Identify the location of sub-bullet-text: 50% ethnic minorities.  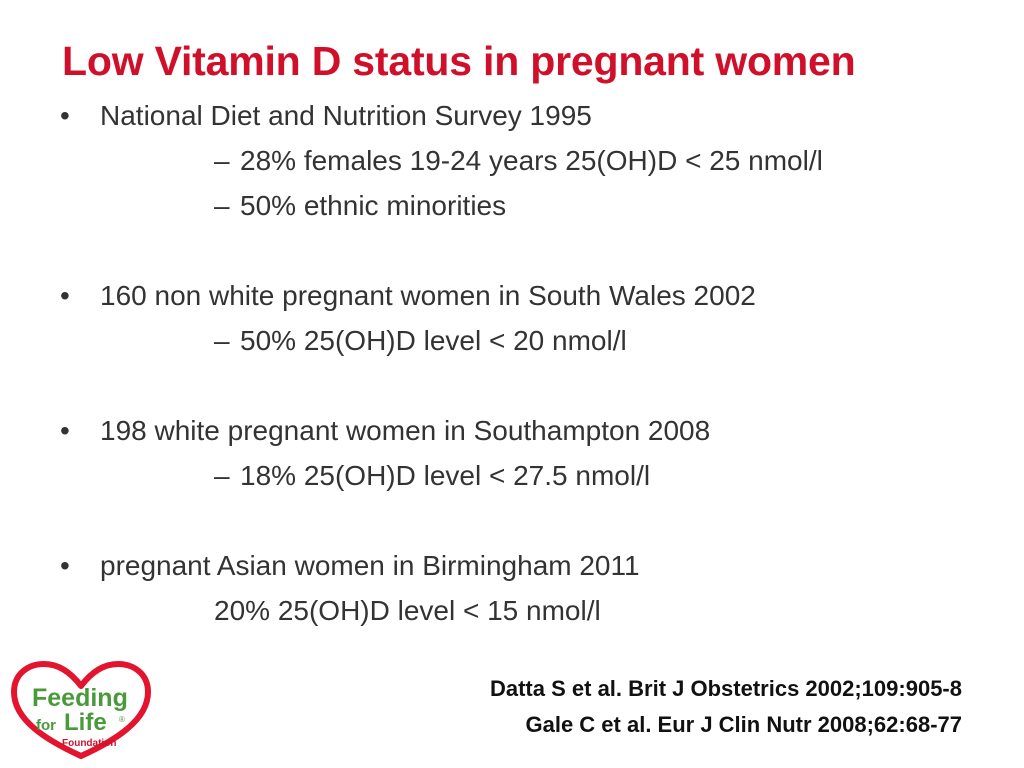
(373, 205).